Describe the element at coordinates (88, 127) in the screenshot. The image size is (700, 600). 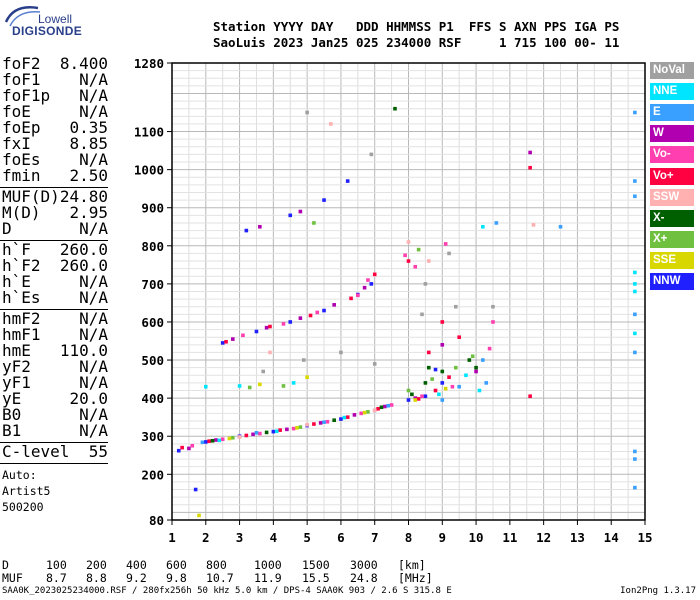
I see `param-value: 0.35` at that location.